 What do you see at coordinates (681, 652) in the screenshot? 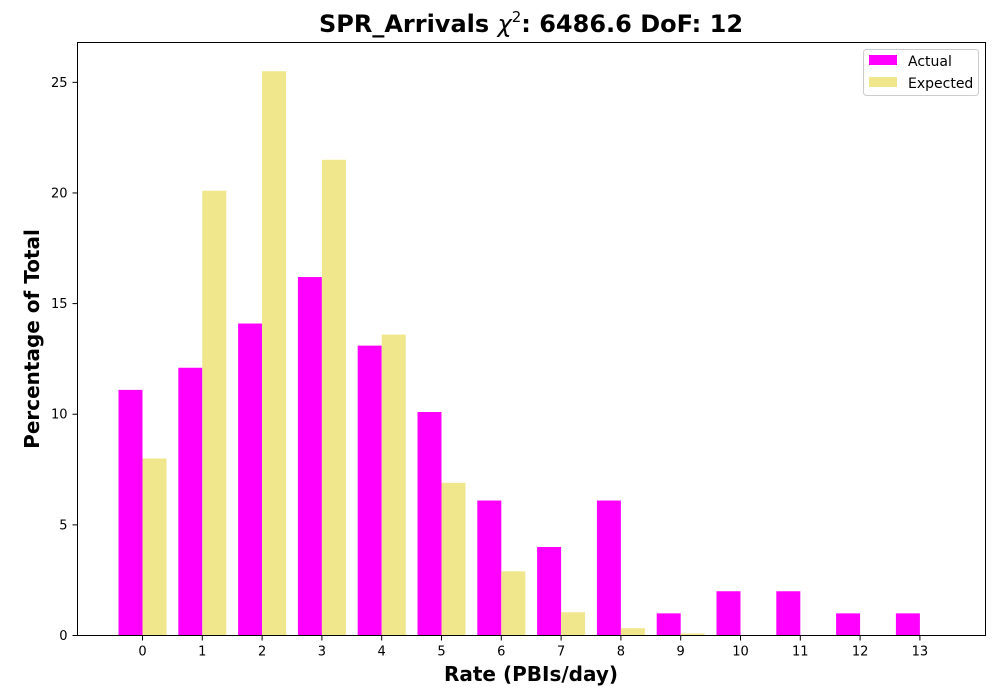
I see `x-tick-label: 9` at bounding box center [681, 652].